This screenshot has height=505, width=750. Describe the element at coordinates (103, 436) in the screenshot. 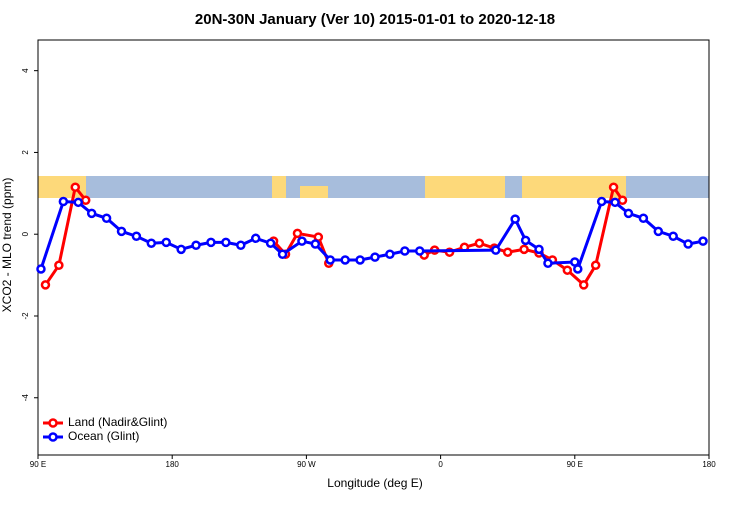

I see `legend-label: Ocean (Glint)` at that location.